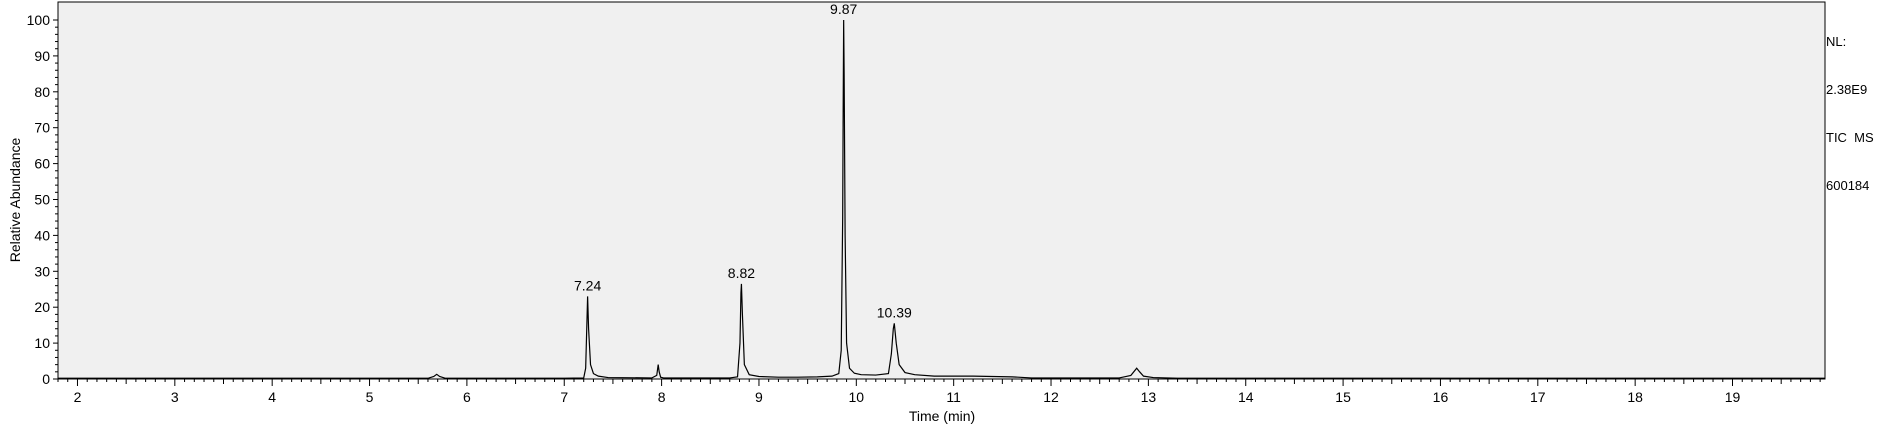 This screenshot has width=1889, height=433. What do you see at coordinates (759, 397) in the screenshot?
I see `x-tick-label: 9` at bounding box center [759, 397].